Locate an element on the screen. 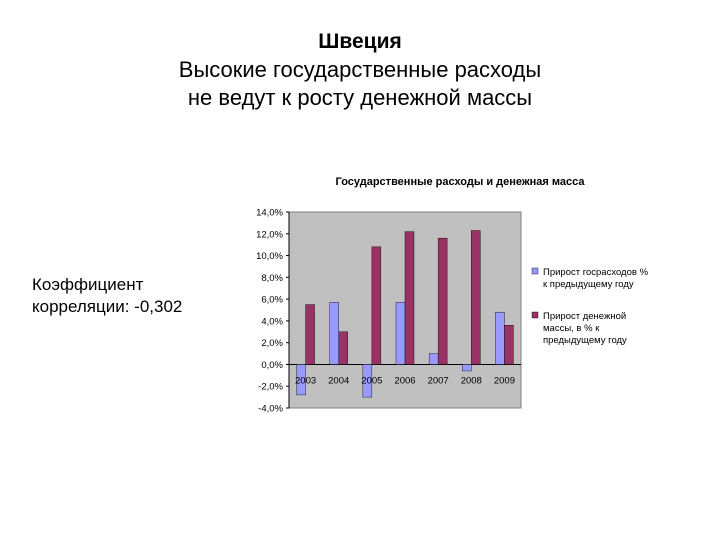 The width and height of the screenshot is (720, 540). y-tick-label: -2,0% is located at coordinates (270, 387).